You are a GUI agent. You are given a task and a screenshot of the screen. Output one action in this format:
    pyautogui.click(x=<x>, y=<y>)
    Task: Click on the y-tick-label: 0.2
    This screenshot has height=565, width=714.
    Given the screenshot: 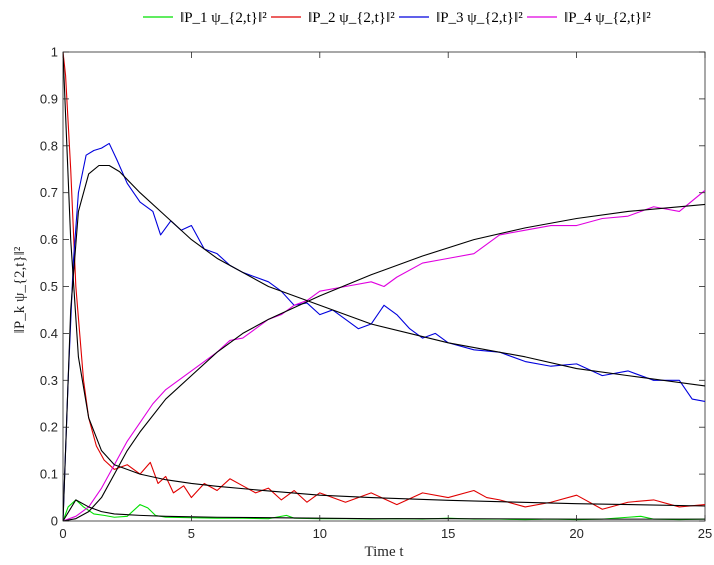 What is the action you would take?
    pyautogui.click(x=49, y=427)
    